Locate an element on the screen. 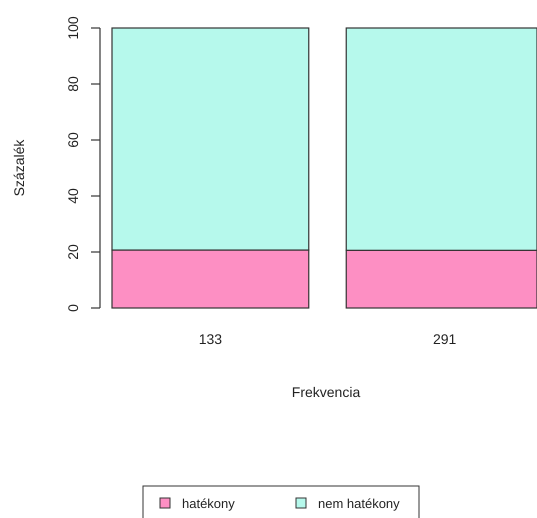 The width and height of the screenshot is (537, 518). y-tick-label: 40 is located at coordinates (73, 196).